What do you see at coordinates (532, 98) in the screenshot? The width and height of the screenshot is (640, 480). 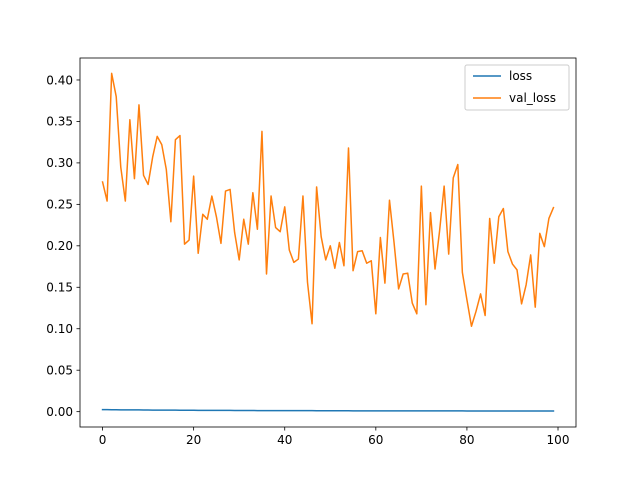 I see `legend-label-val-loss: val_loss` at bounding box center [532, 98].